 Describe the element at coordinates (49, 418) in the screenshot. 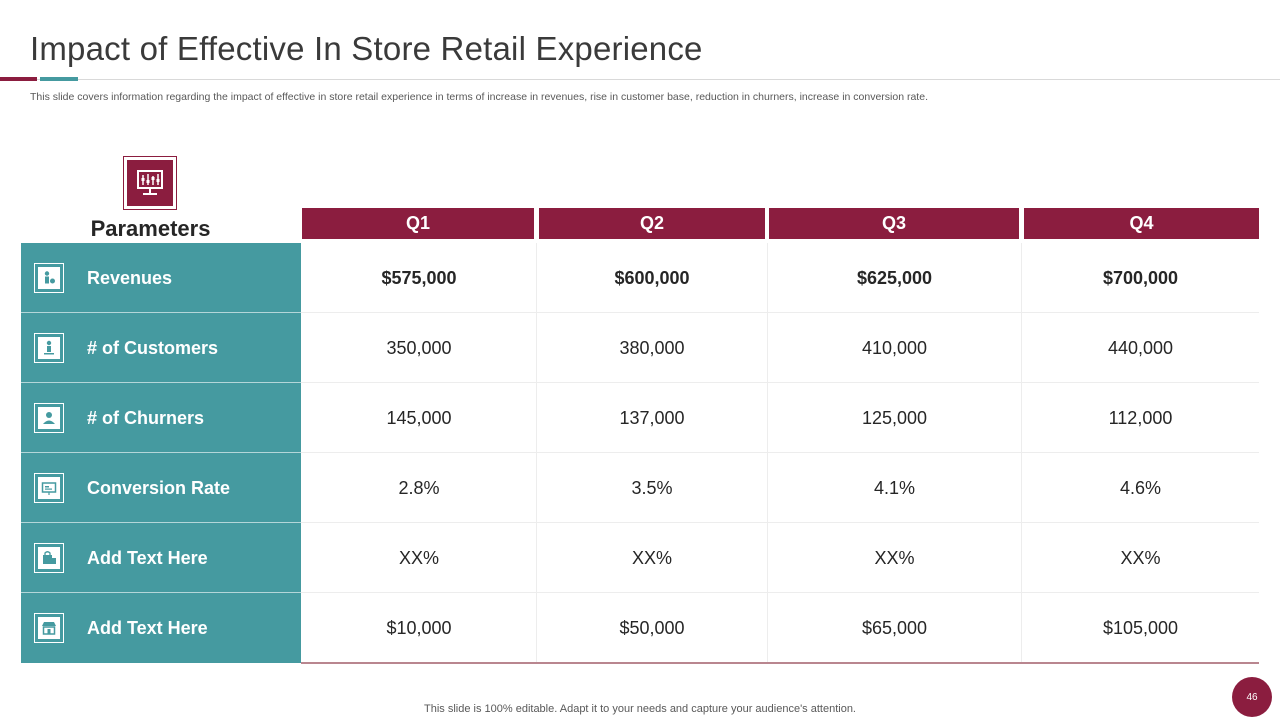

I see `user-icon` at that location.